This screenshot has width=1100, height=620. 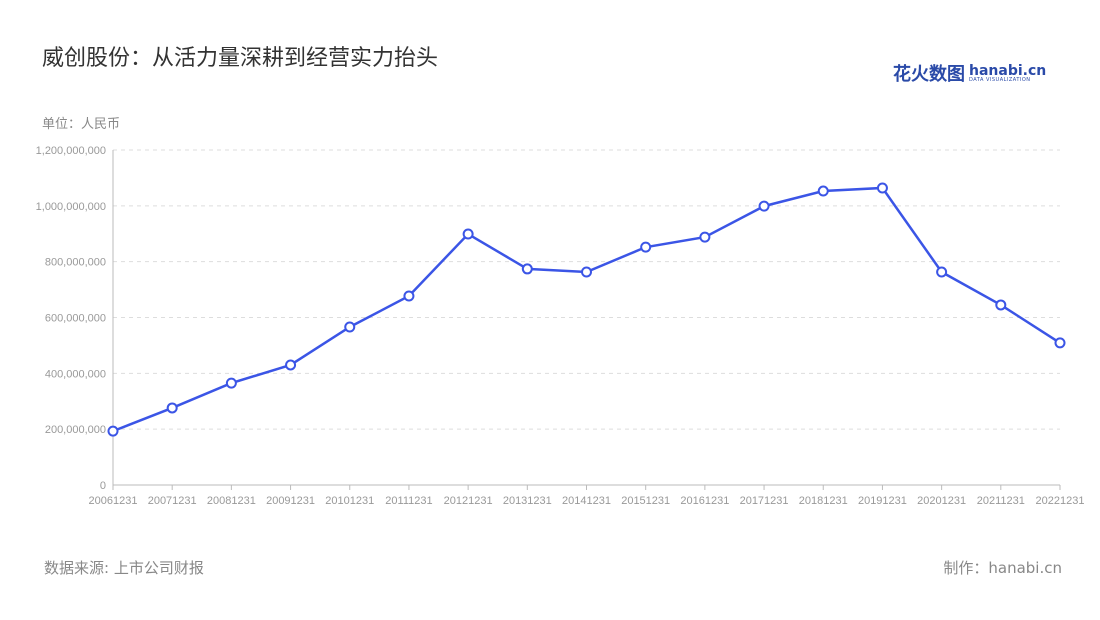 What do you see at coordinates (71, 151) in the screenshot?
I see `y-tick-label: 1,200,000,000` at bounding box center [71, 151].